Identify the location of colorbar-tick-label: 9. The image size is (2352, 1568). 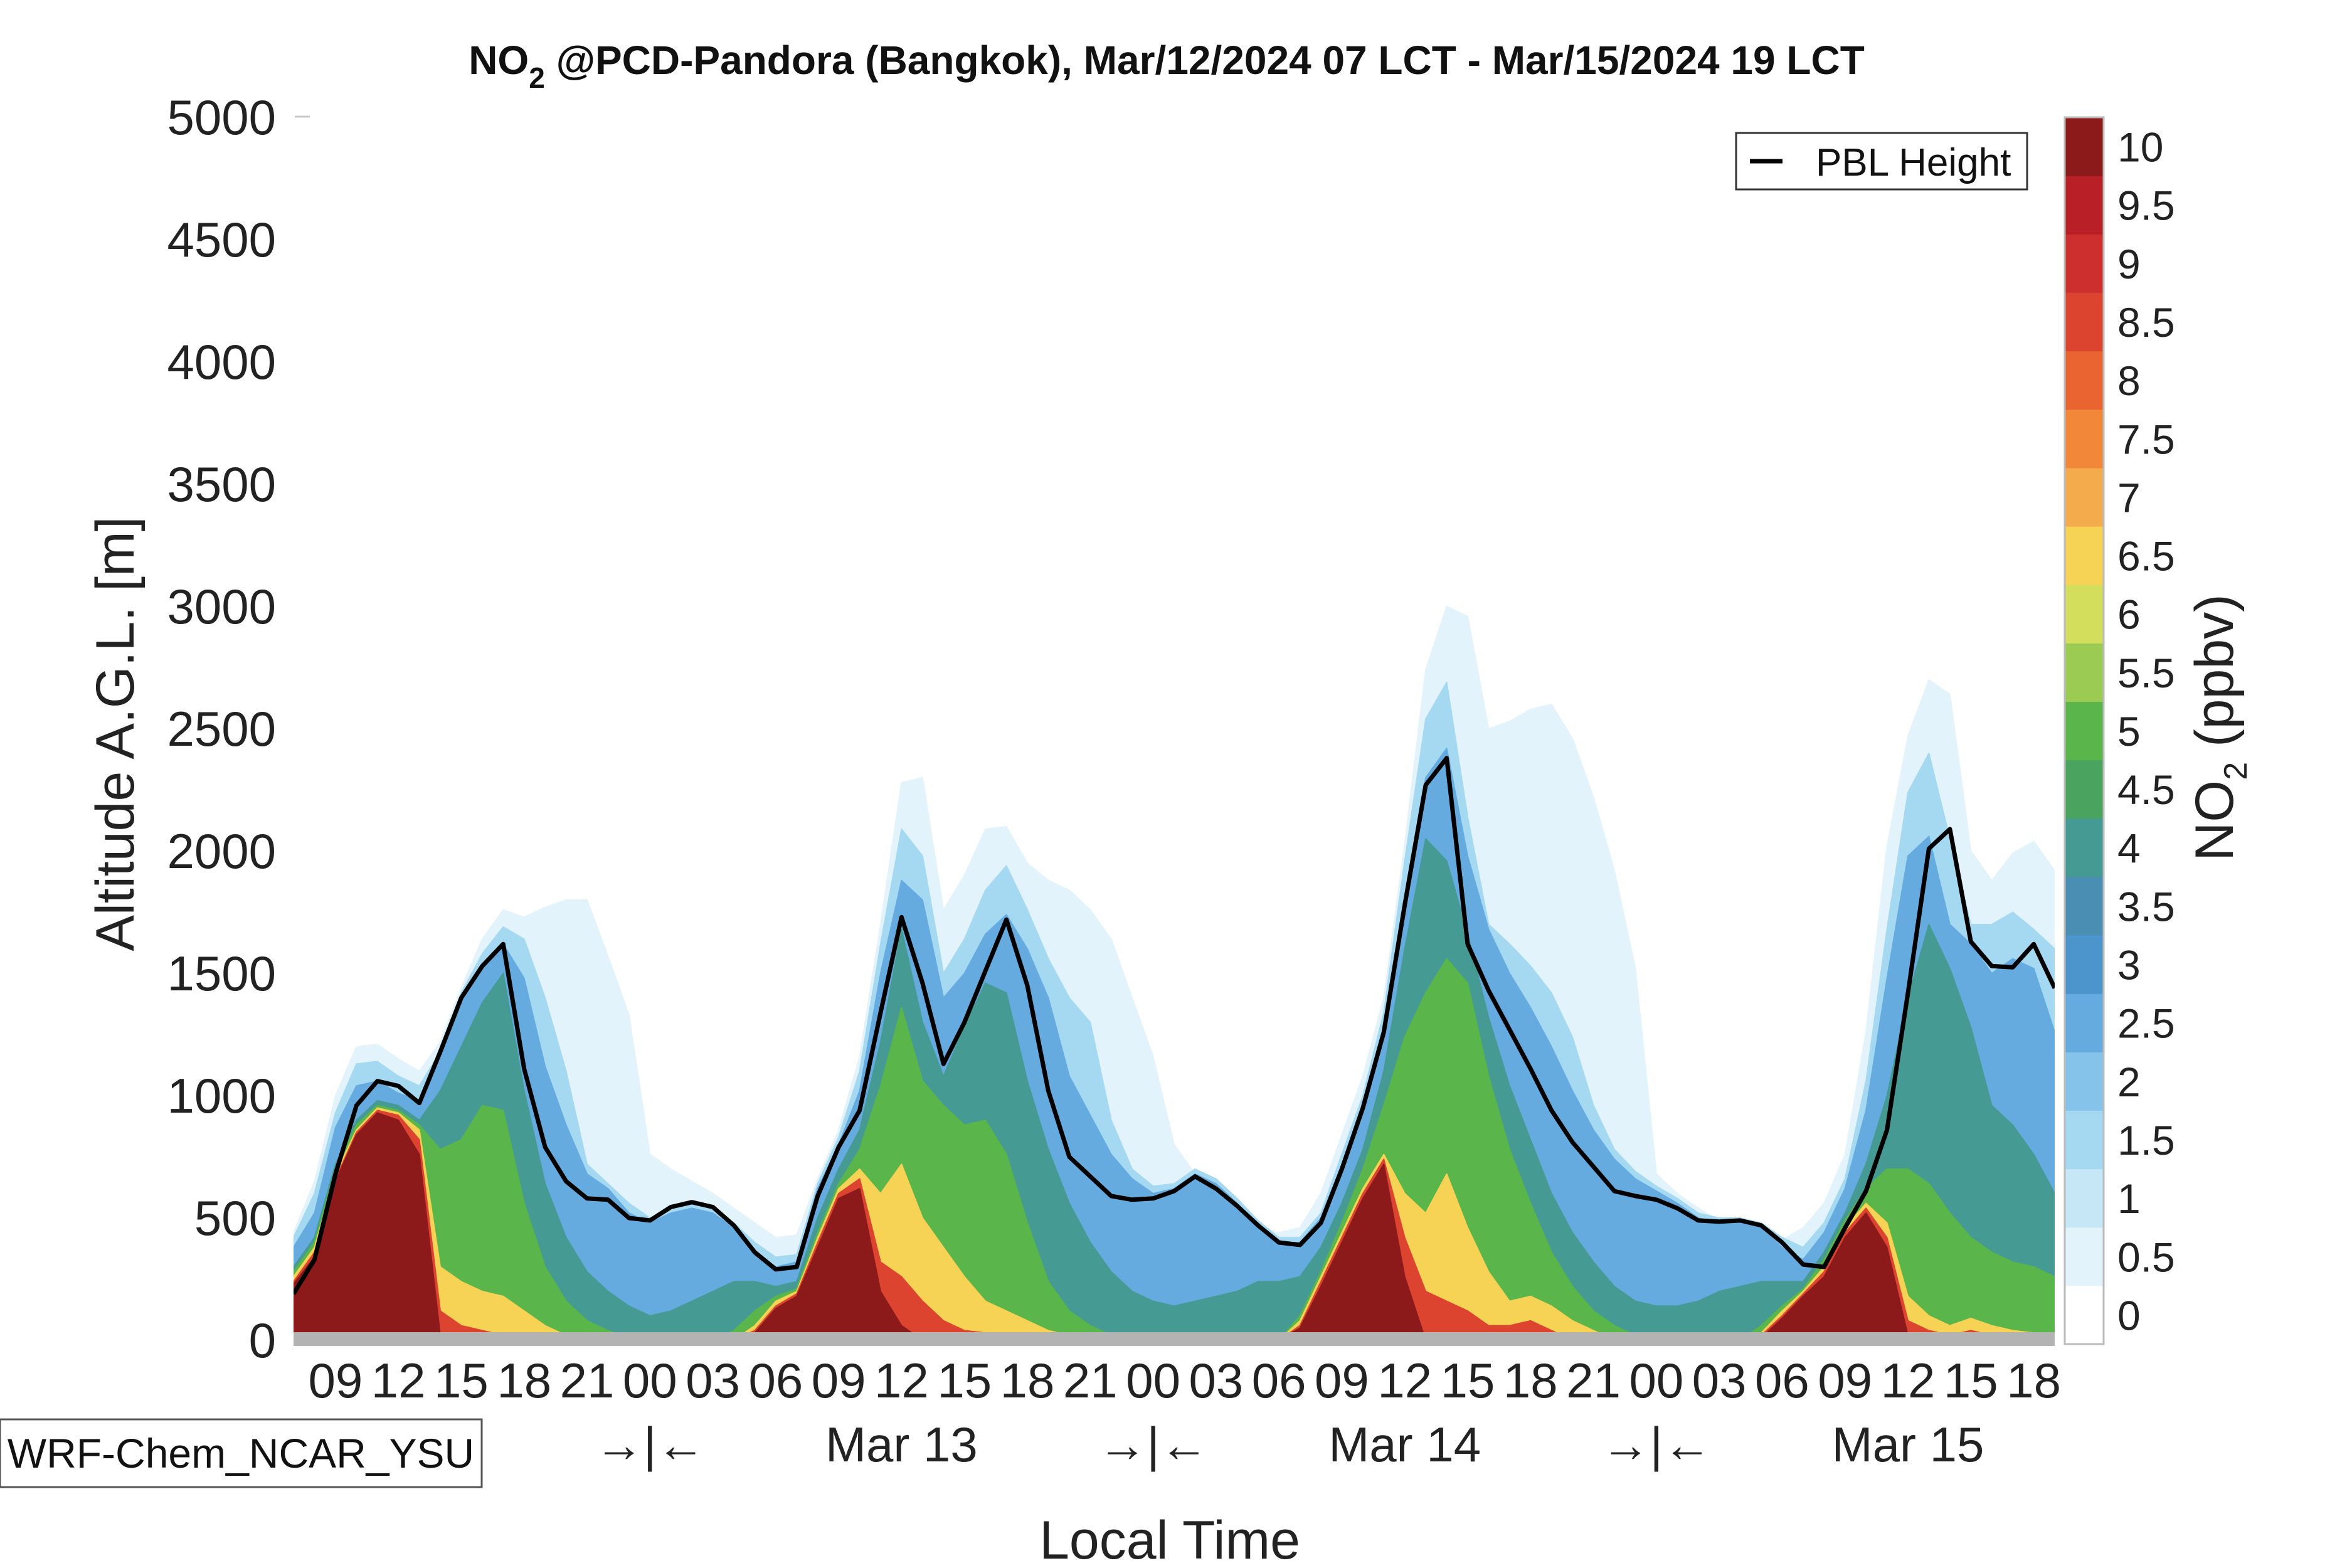
(2129, 264).